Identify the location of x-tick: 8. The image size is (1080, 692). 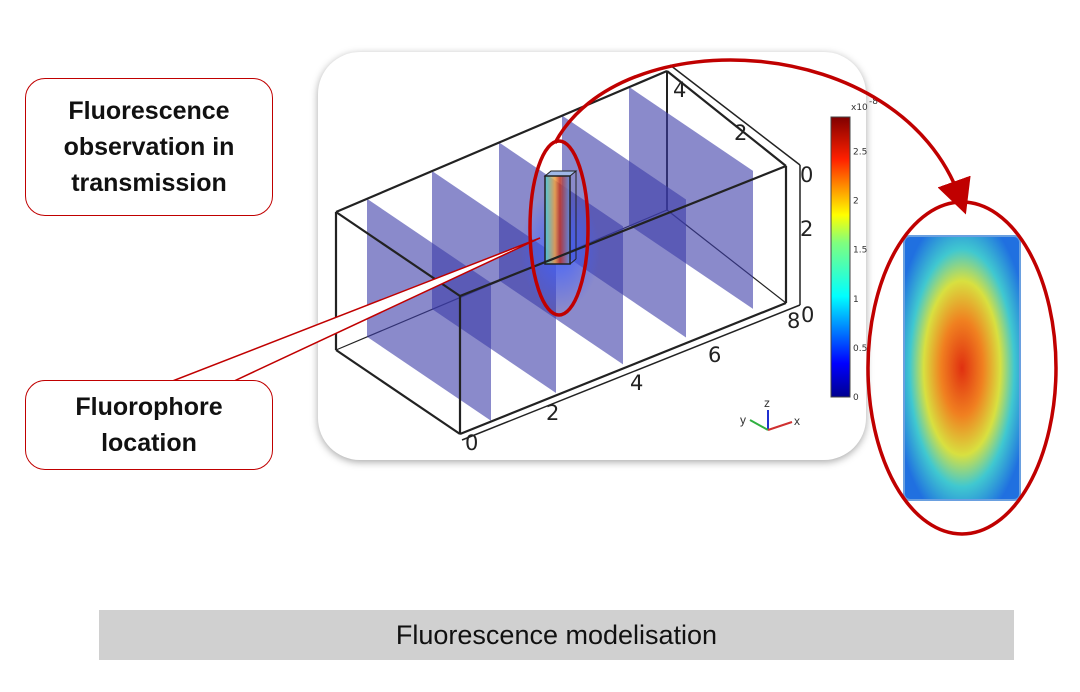
(793, 321).